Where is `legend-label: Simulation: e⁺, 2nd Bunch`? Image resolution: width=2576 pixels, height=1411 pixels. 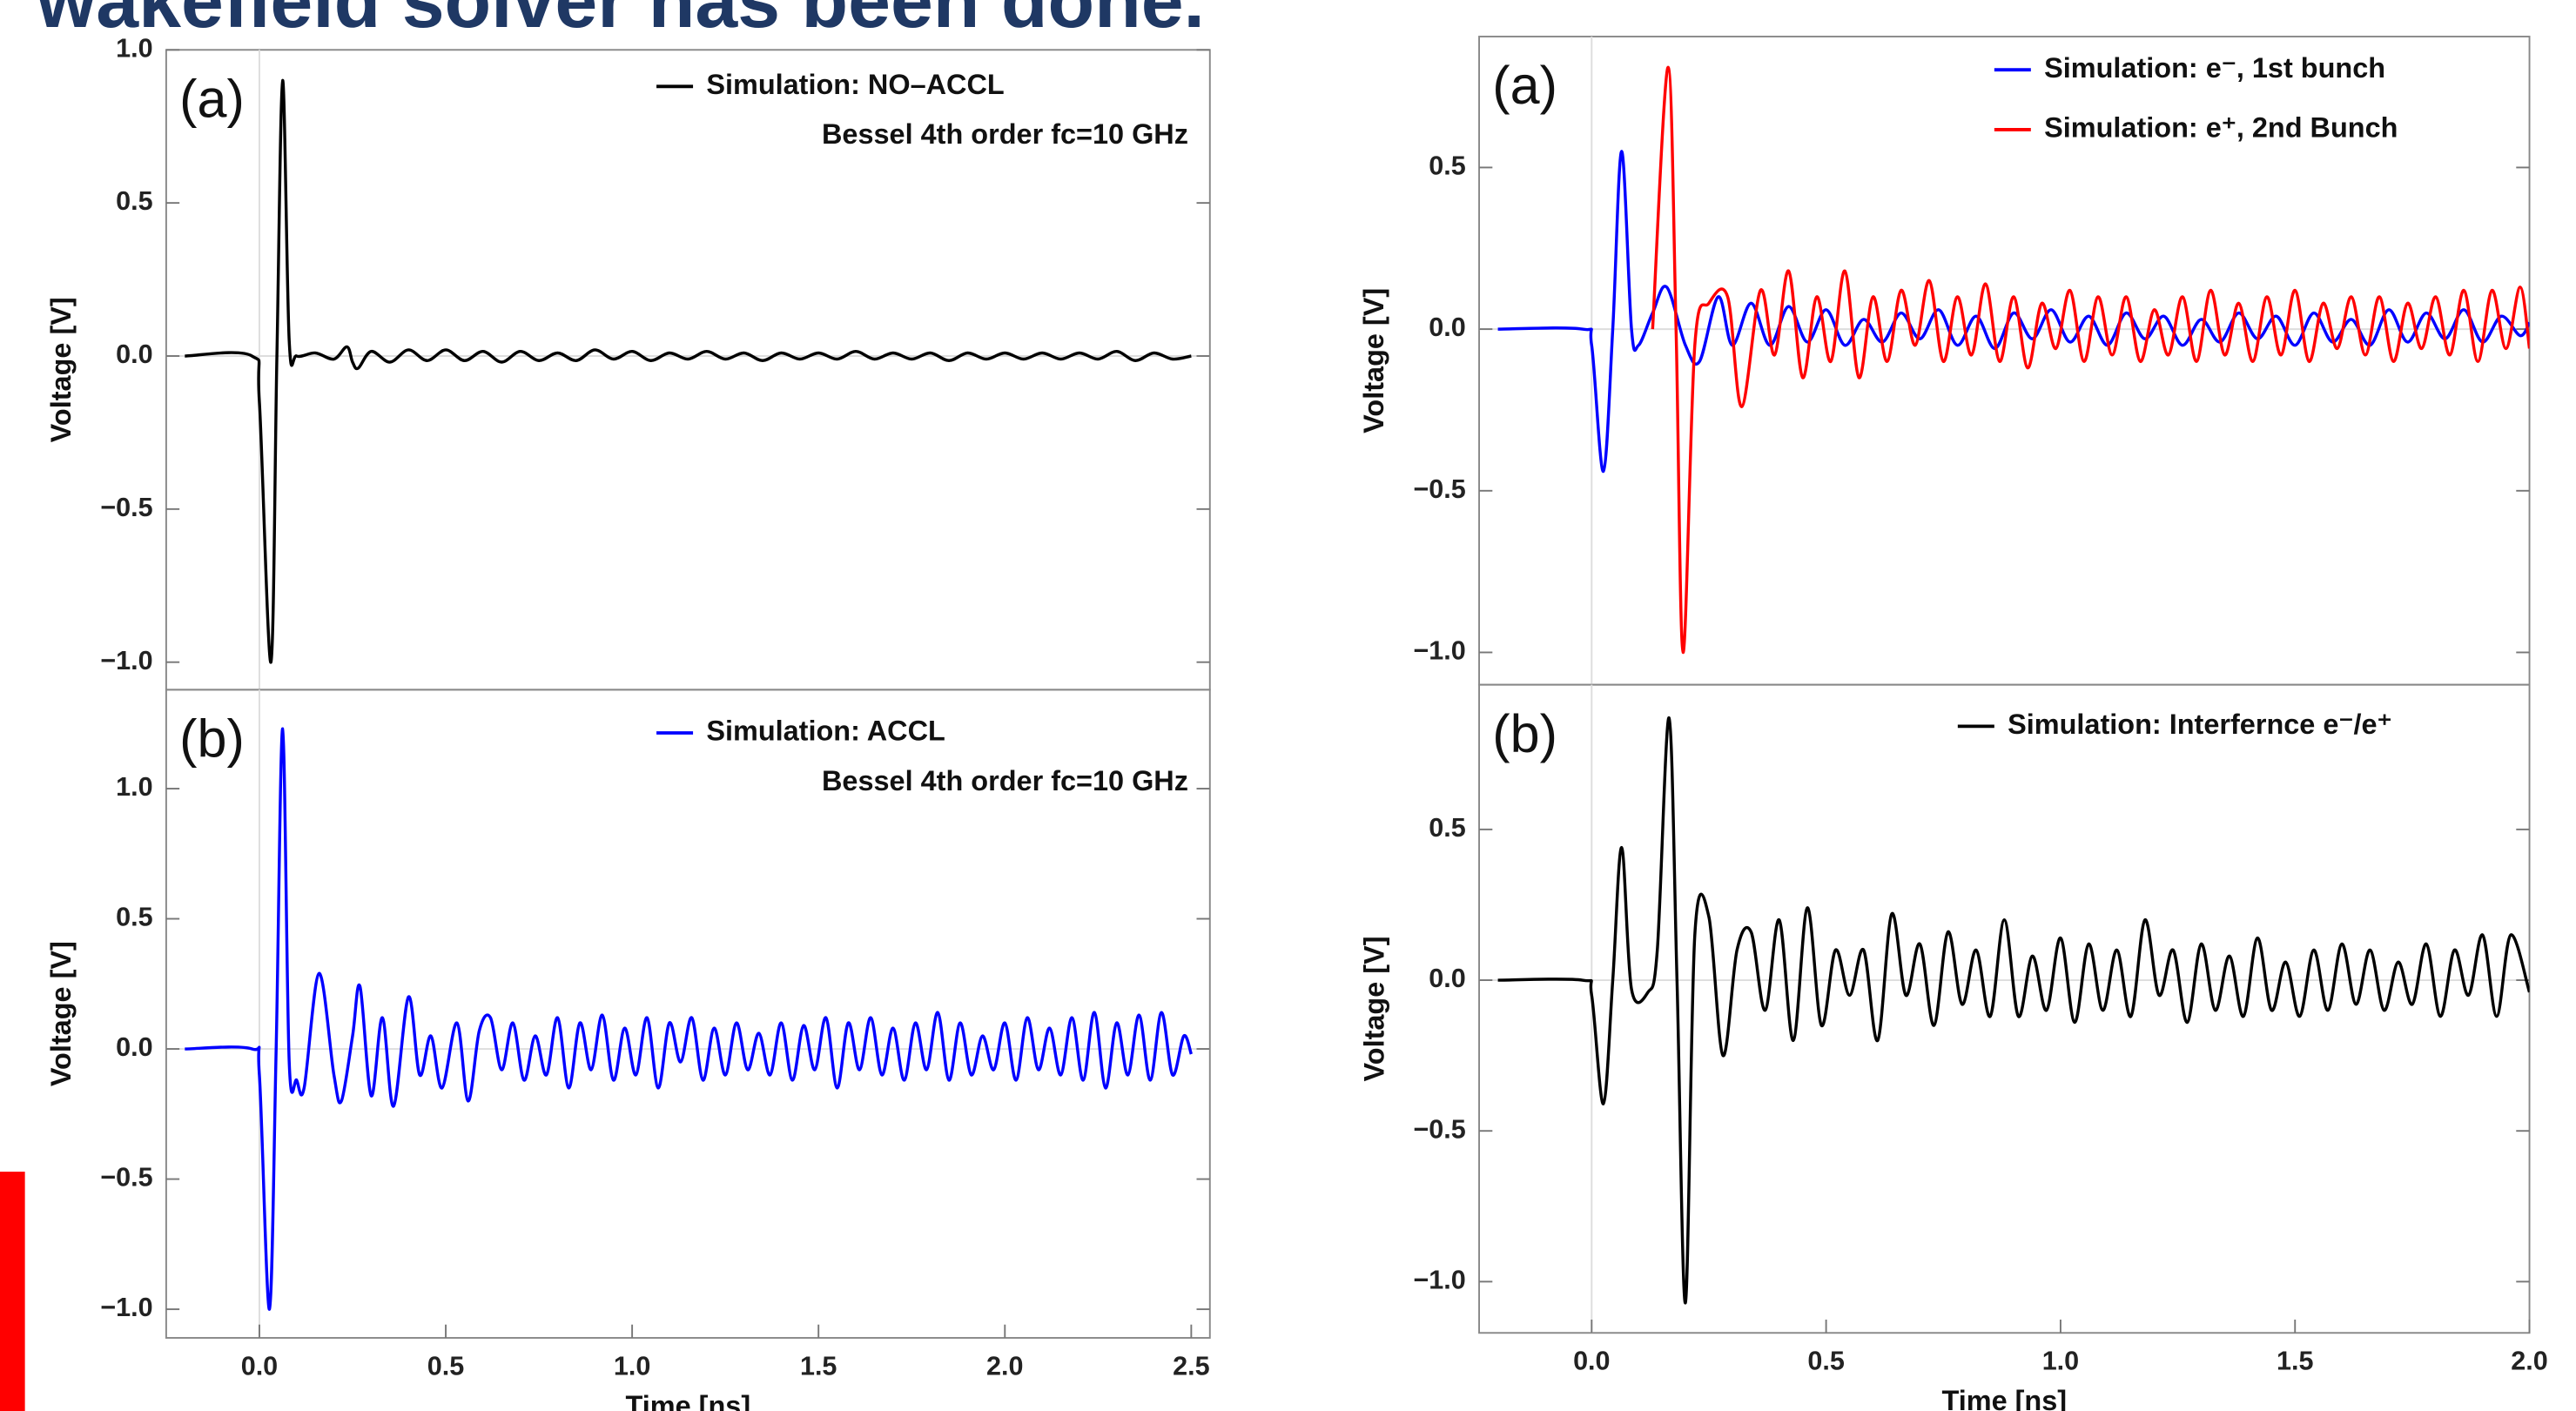
legend-label: Simulation: e⁺, 2nd Bunch is located at coordinates (2221, 128).